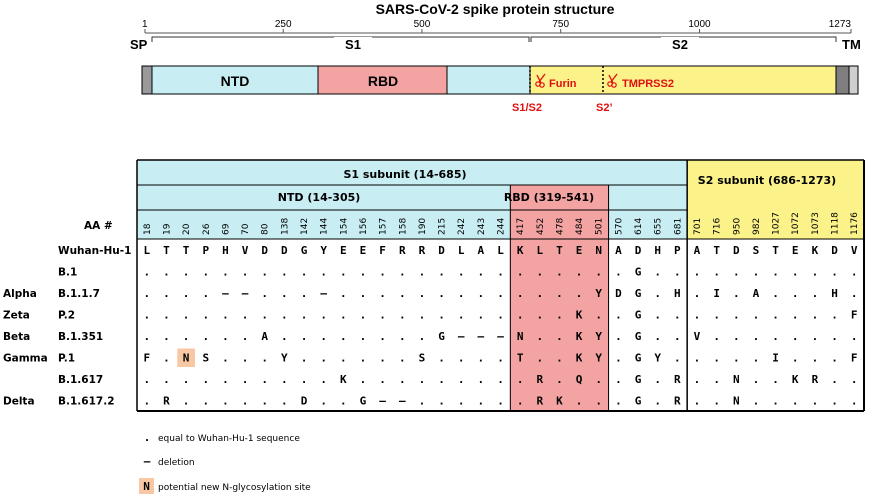 This screenshot has width=889, height=500. What do you see at coordinates (462, 226) in the screenshot?
I see `position-label: 242` at bounding box center [462, 226].